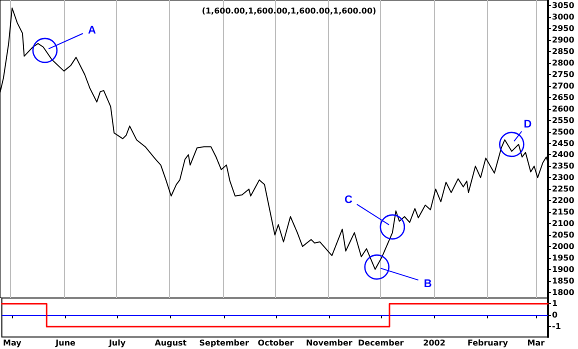 This screenshot has width=578, height=349. I want to click on y-tick-label: 2450, so click(563, 143).